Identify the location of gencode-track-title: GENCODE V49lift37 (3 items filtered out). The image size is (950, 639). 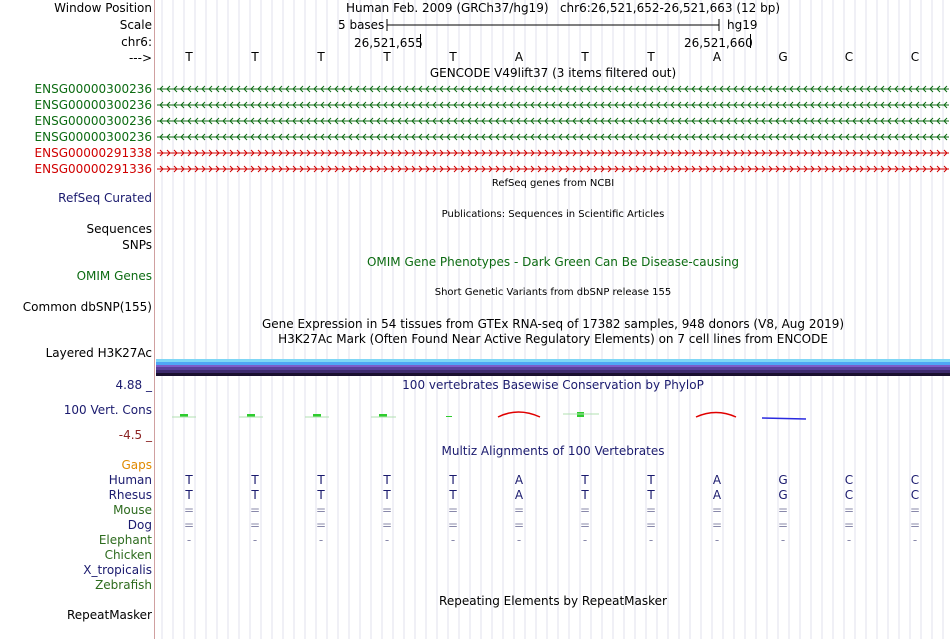
(553, 73).